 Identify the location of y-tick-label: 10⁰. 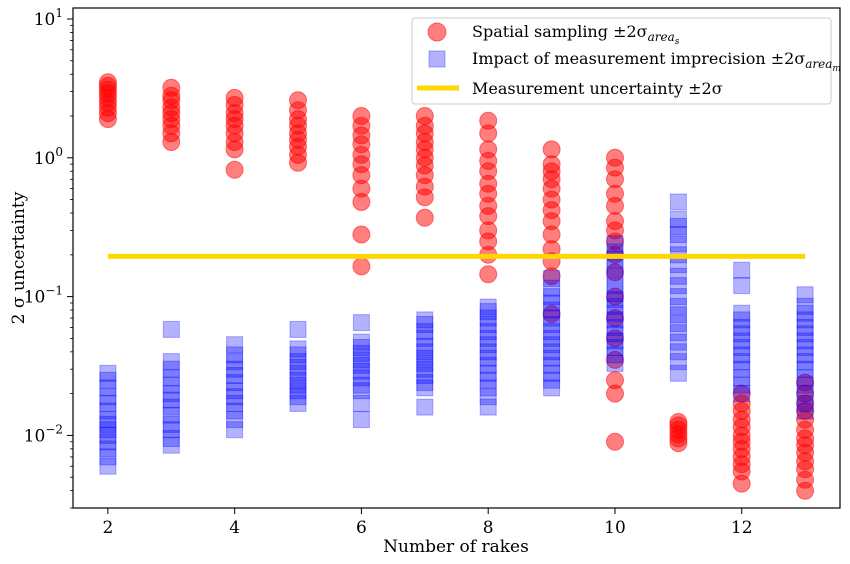
(48, 157).